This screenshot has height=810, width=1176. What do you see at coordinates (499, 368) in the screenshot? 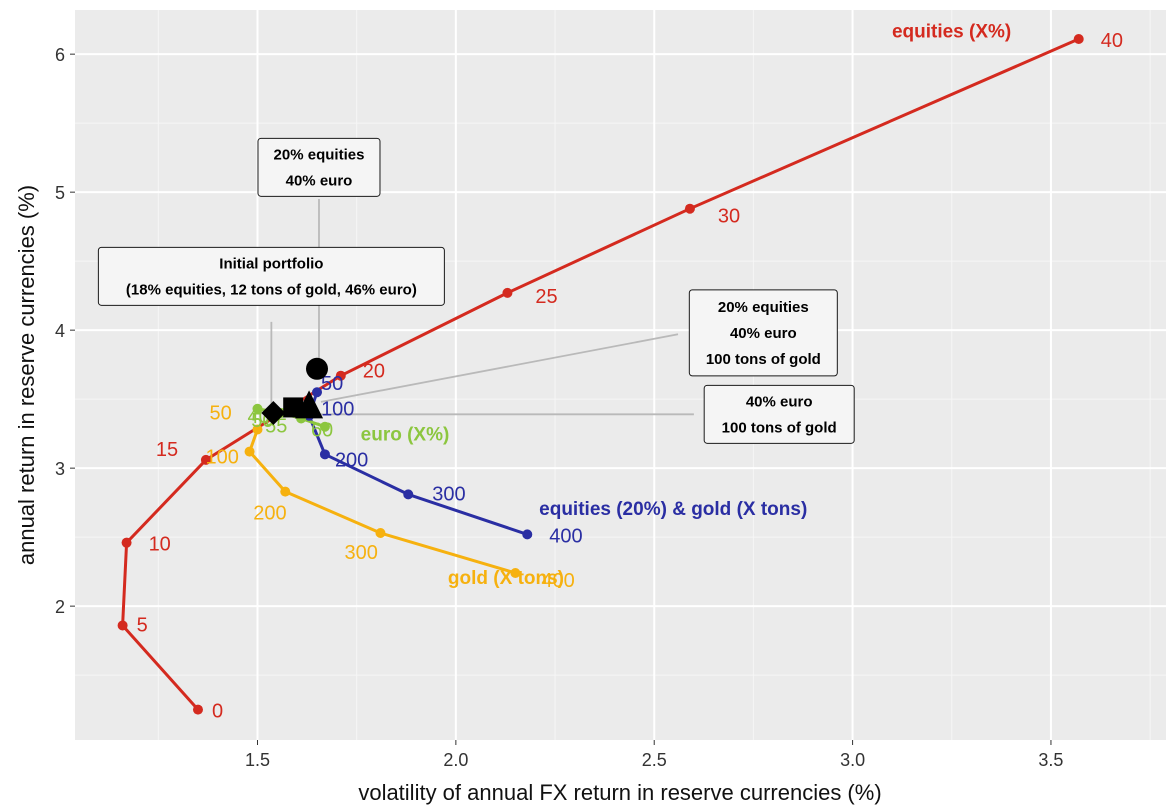
I see `annotation-connector` at bounding box center [499, 368].